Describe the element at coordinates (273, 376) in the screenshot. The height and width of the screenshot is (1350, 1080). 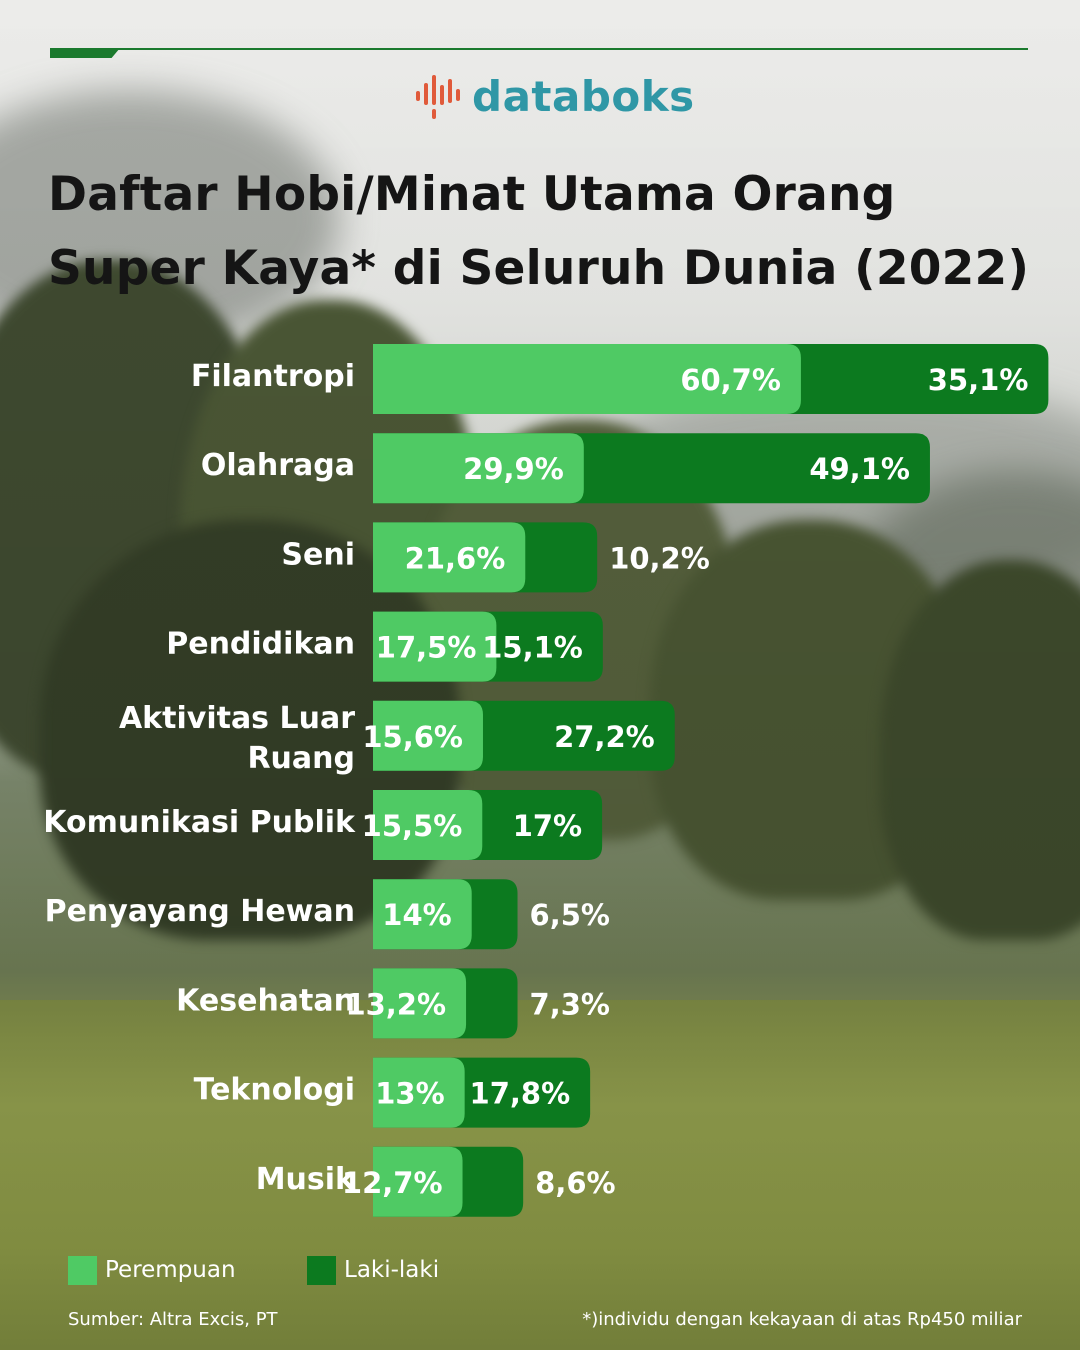
I see `category-label-filantropi: Filantropi` at that location.